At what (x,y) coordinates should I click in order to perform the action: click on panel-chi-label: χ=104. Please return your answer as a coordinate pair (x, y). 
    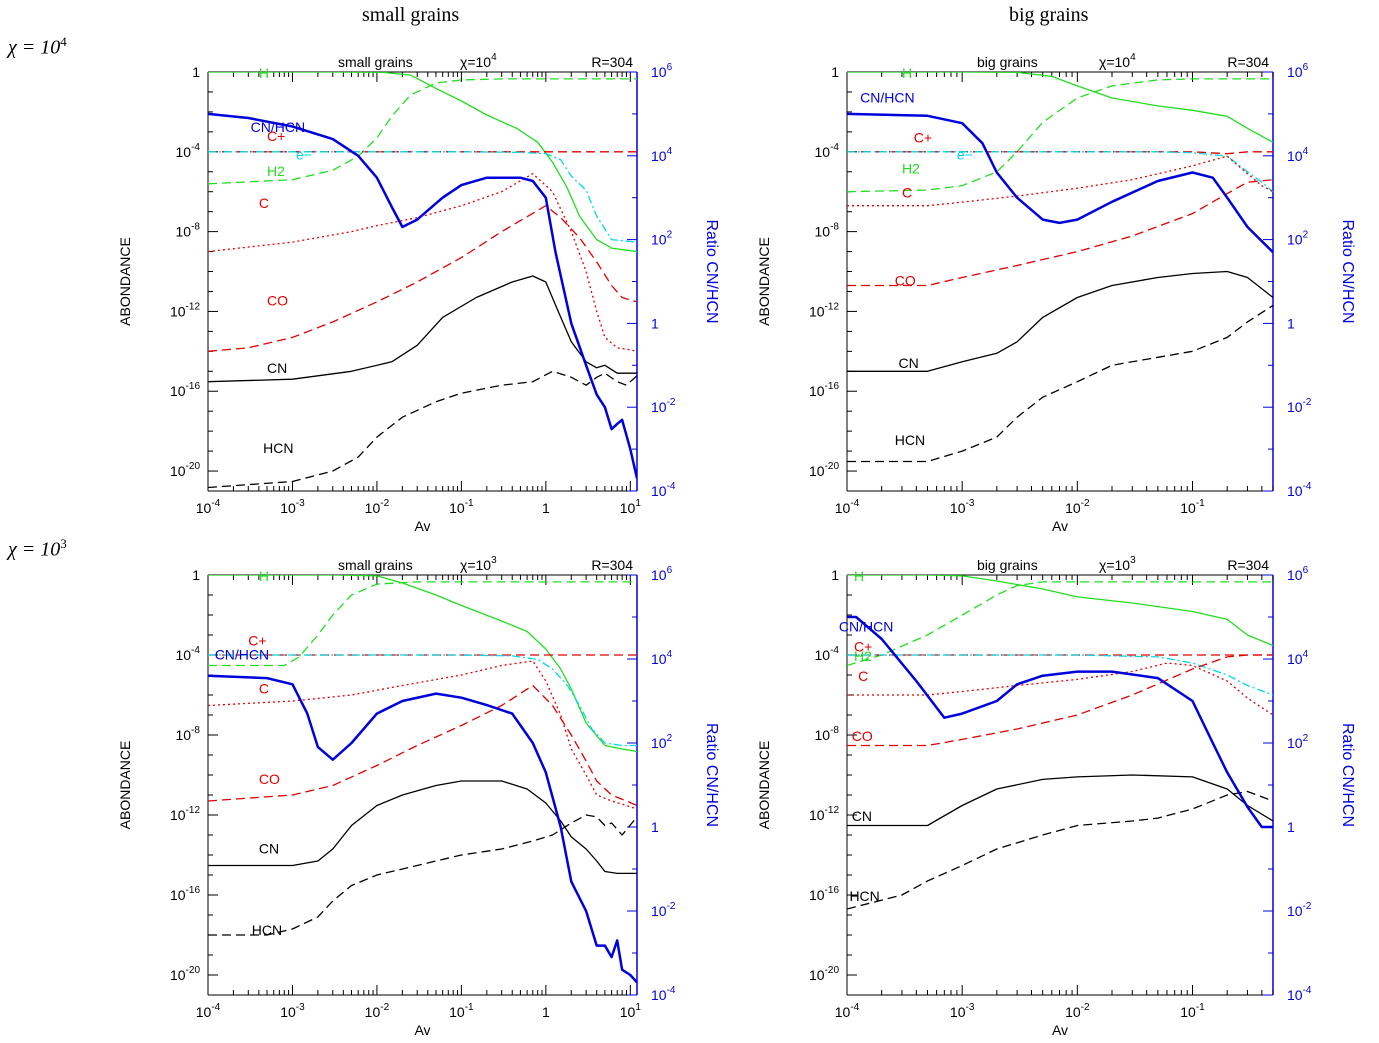
    Looking at the image, I should click on (1117, 61).